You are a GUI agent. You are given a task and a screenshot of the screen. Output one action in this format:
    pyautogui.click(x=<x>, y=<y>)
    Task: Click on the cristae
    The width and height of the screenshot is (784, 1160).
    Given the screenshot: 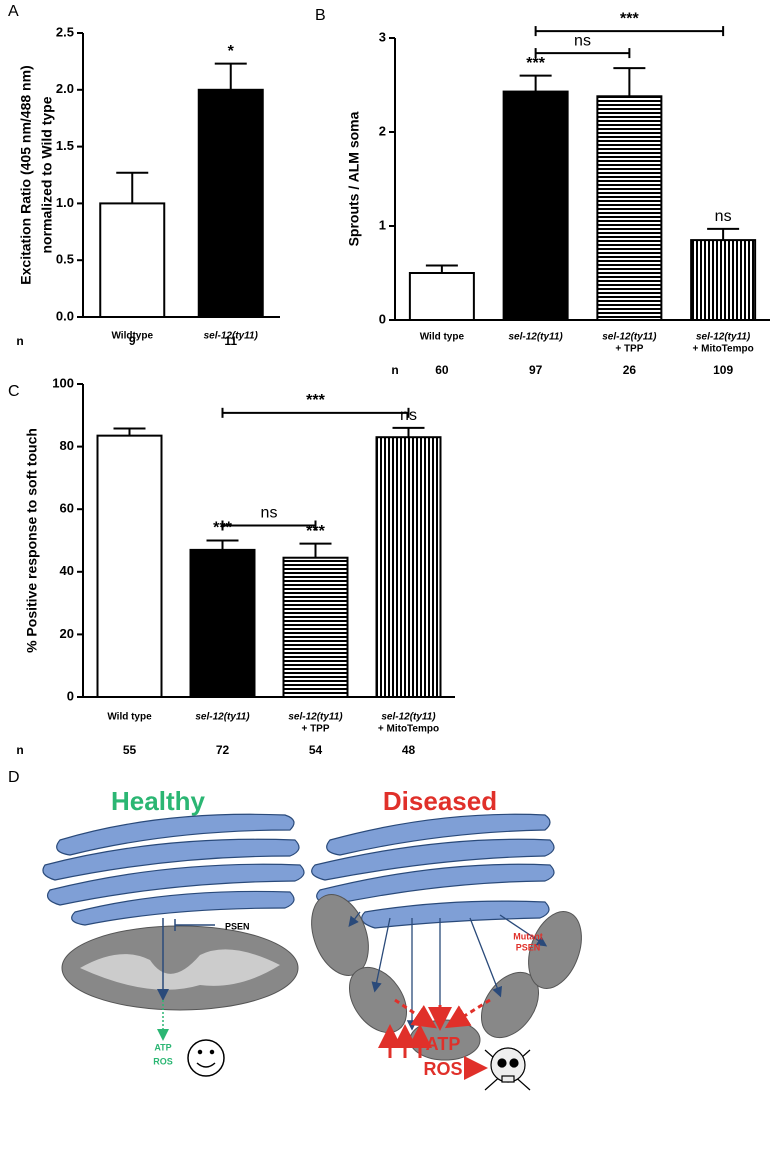 What is the action you would take?
    pyautogui.click(x=180, y=969)
    